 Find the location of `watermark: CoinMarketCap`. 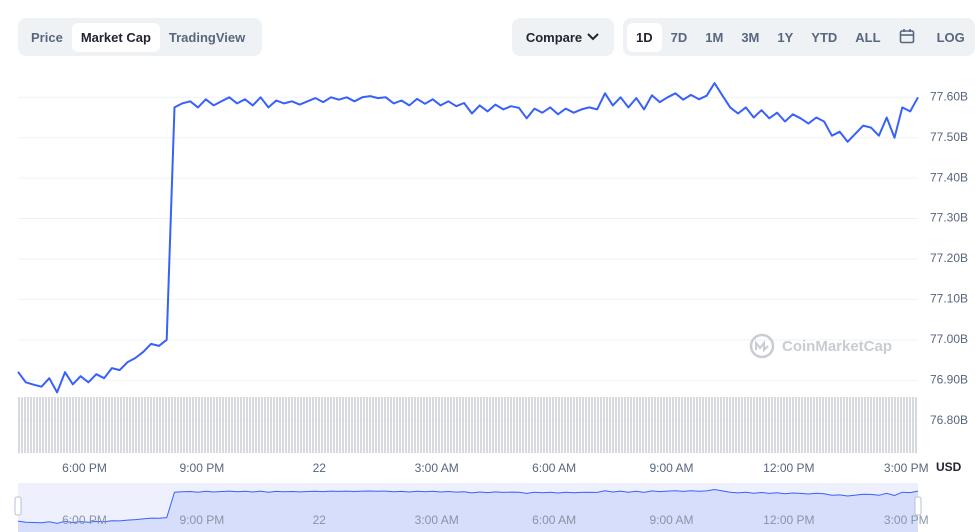

watermark: CoinMarketCap is located at coordinates (820, 346).